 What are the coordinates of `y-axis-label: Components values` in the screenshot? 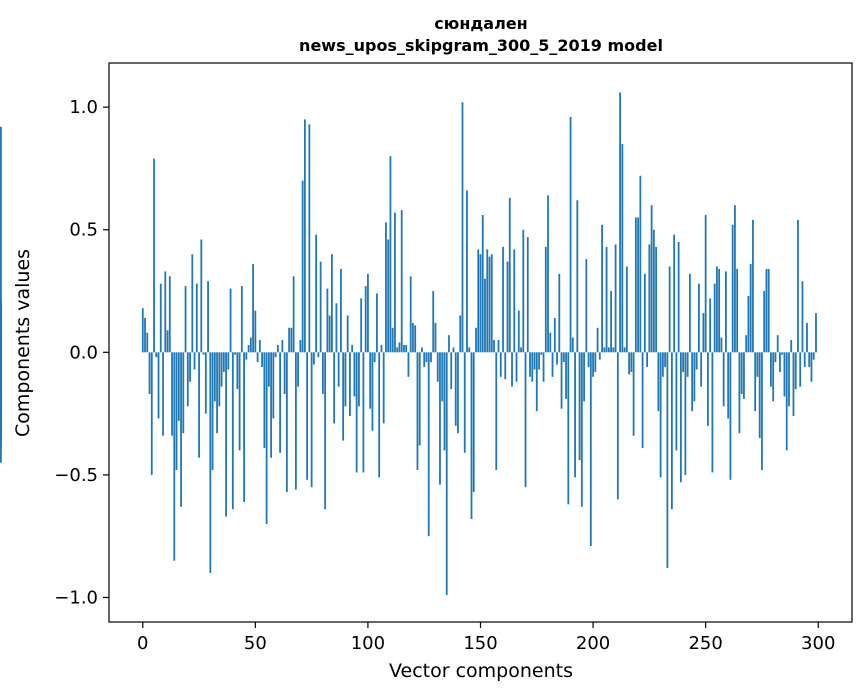 It's located at (23, 343).